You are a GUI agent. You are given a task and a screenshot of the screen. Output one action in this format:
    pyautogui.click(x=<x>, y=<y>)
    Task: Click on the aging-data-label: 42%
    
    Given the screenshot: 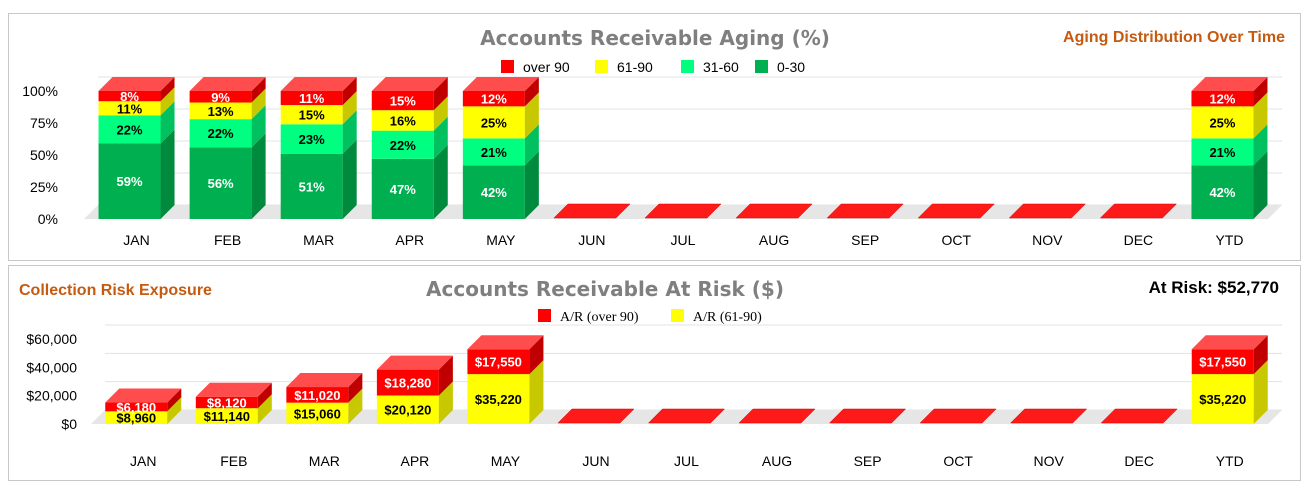 What is the action you would take?
    pyautogui.click(x=1222, y=192)
    